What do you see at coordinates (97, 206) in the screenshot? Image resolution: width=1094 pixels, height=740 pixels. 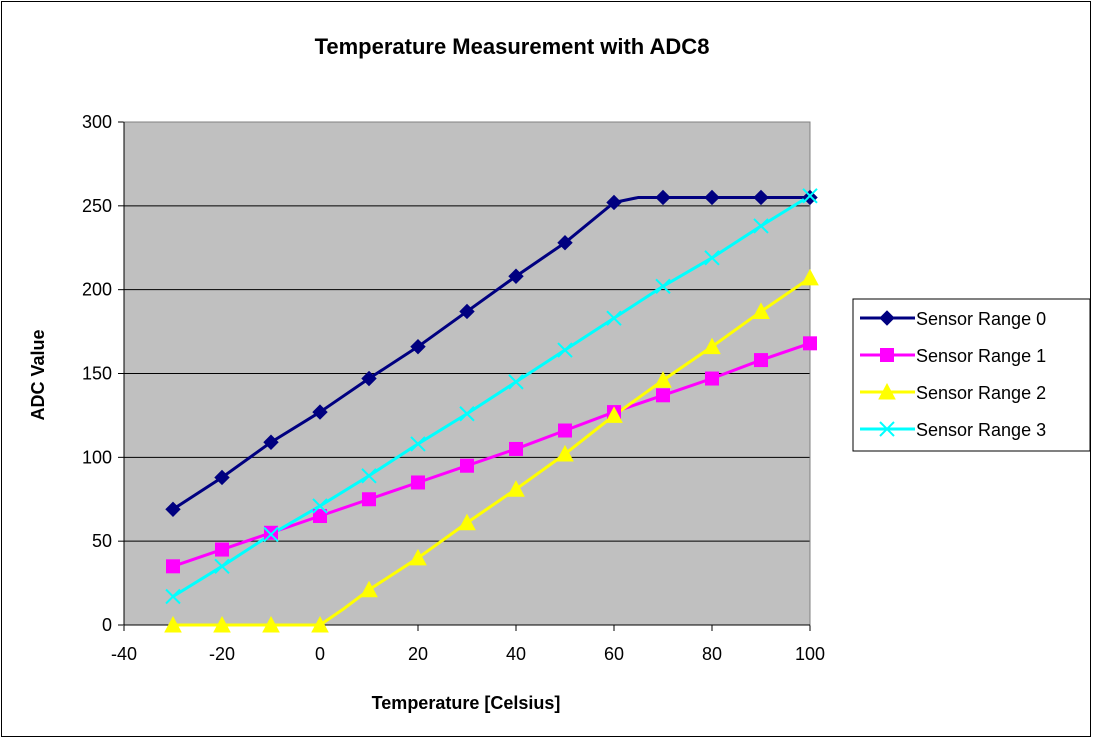 I see `y-tick-label: 250` at bounding box center [97, 206].